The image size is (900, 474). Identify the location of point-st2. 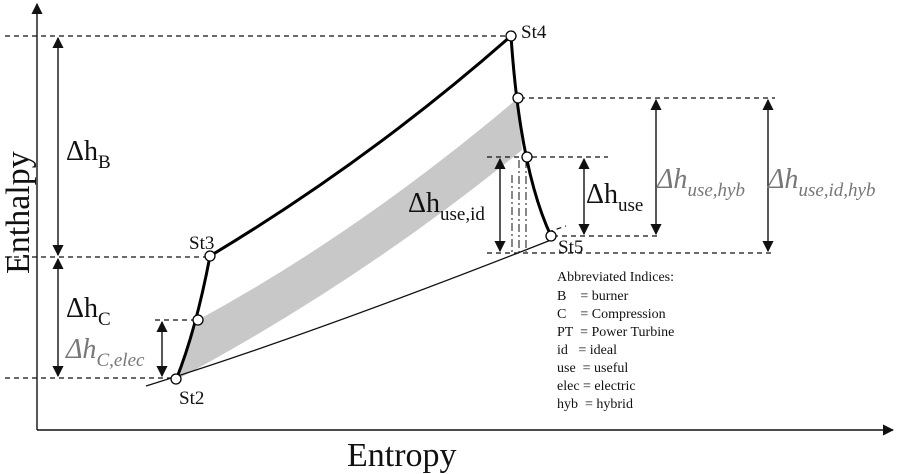
(176, 379).